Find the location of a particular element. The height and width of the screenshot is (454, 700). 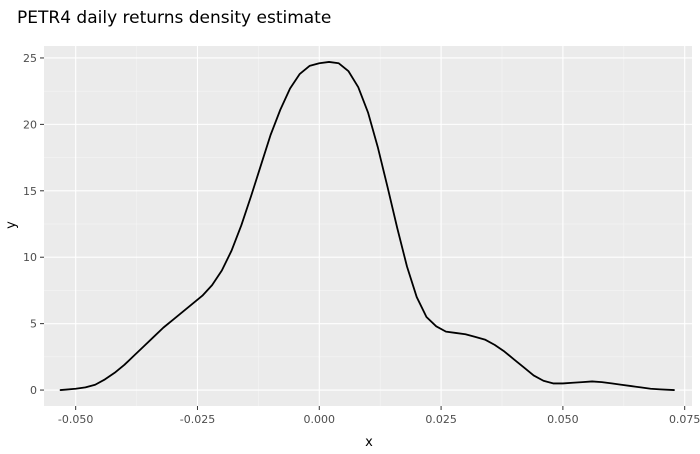

y-tick-label: 20 is located at coordinates (30, 124).